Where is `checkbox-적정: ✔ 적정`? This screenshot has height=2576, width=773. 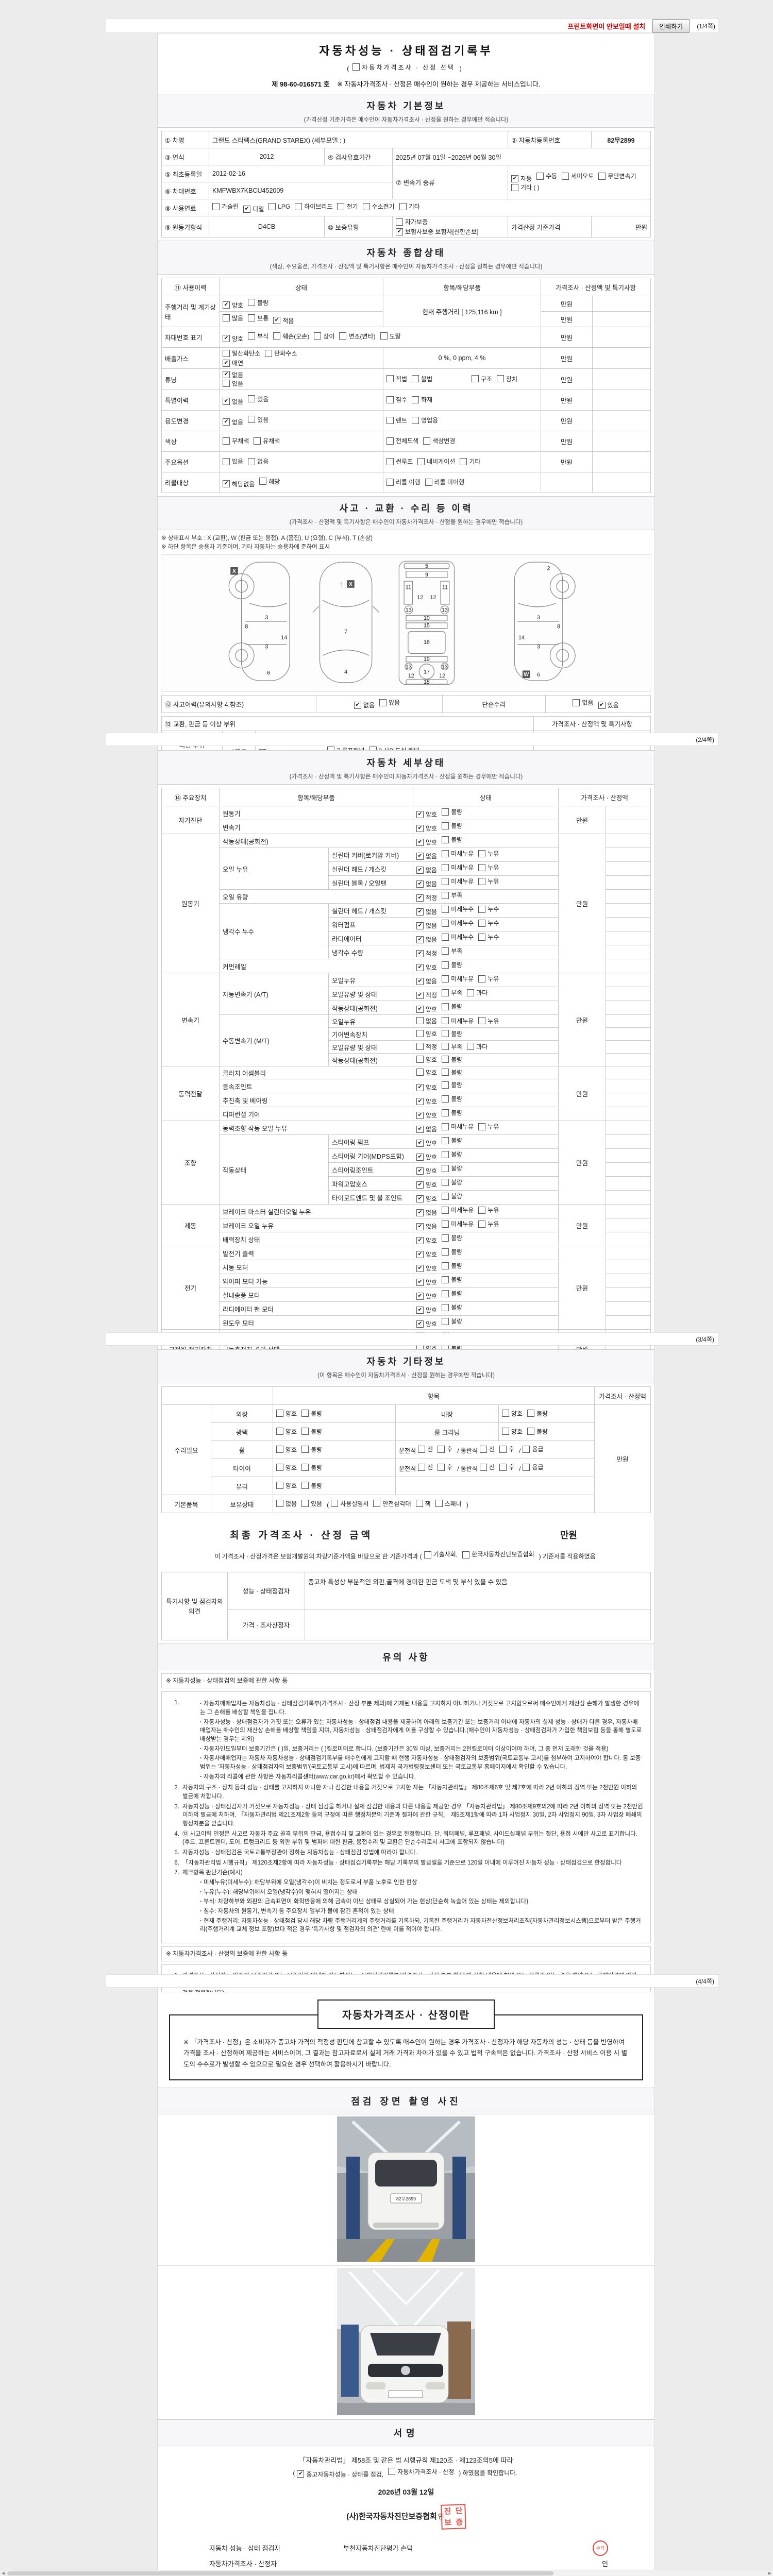 checkbox-적정: ✔ 적정 is located at coordinates (427, 995).